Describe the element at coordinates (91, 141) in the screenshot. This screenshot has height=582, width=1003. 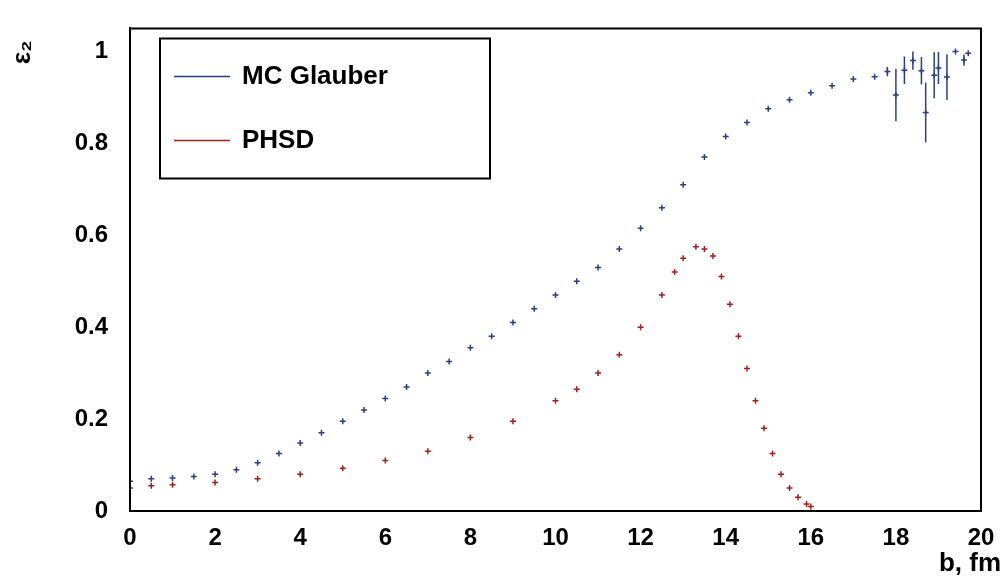
I see `y-tick-label: 0.8` at that location.